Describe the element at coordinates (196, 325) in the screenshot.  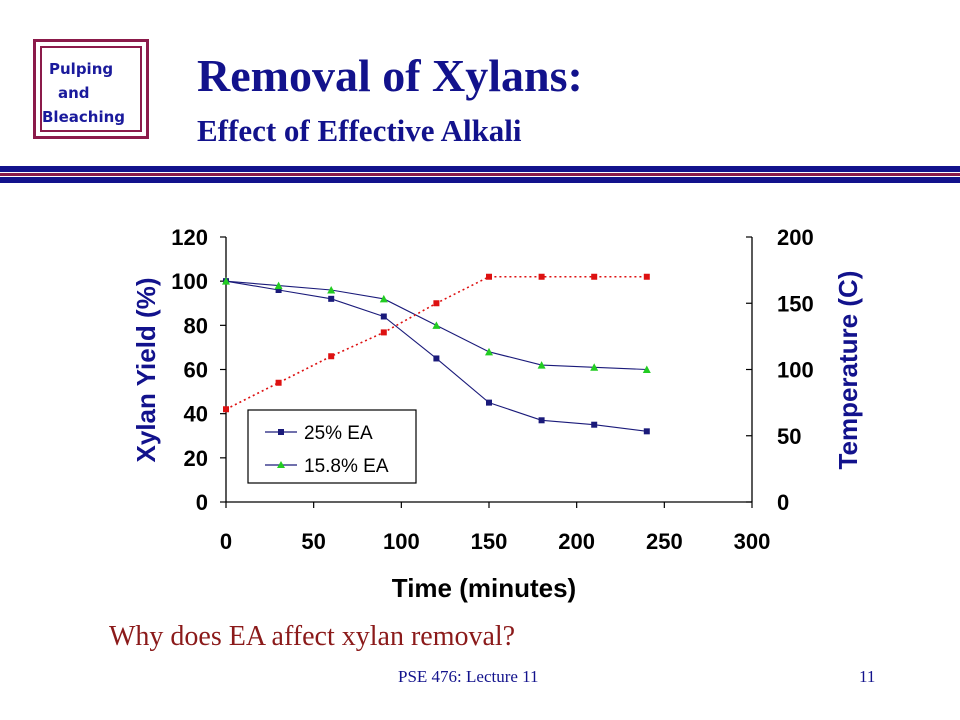
I see `y-tick-label: 80` at that location.